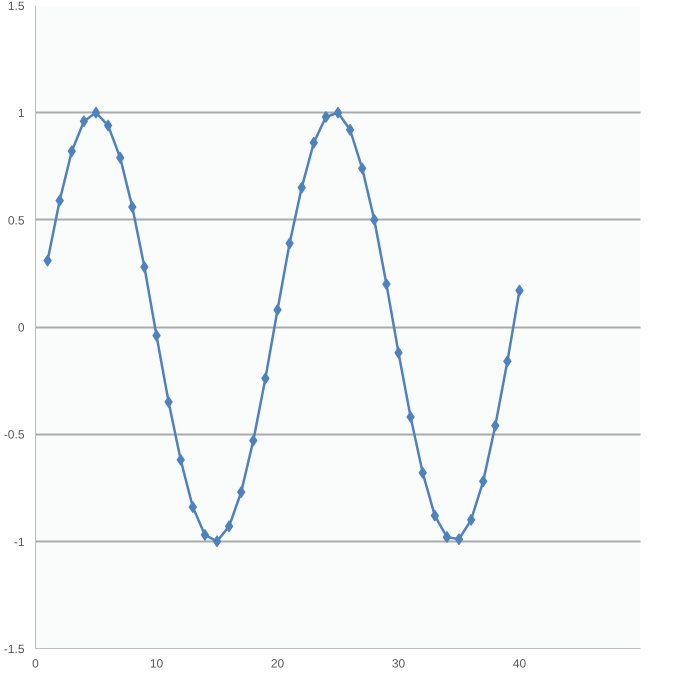 This screenshot has width=681, height=681. What do you see at coordinates (21, 327) in the screenshot?
I see `y-tick-label: 0` at bounding box center [21, 327].